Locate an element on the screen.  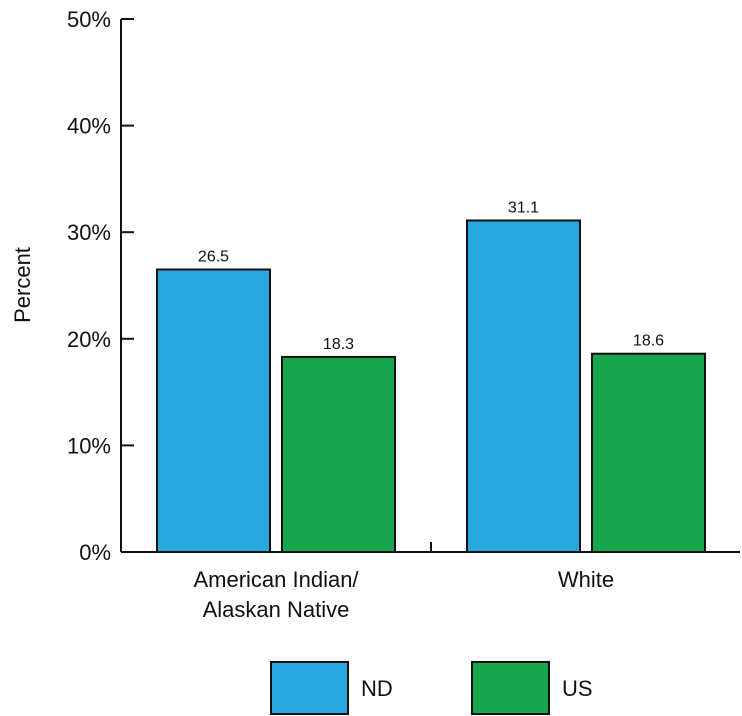
y-tick-label: 40% is located at coordinates (89, 126).